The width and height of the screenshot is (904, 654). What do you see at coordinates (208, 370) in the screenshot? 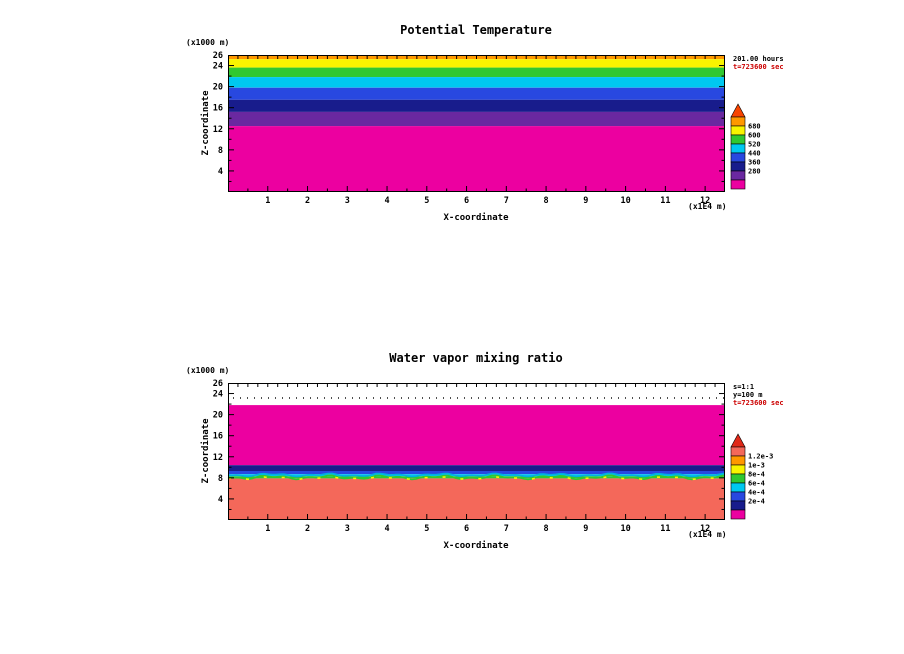
I see `chart2-y-unit-label: (x1000 m)` at bounding box center [208, 370].